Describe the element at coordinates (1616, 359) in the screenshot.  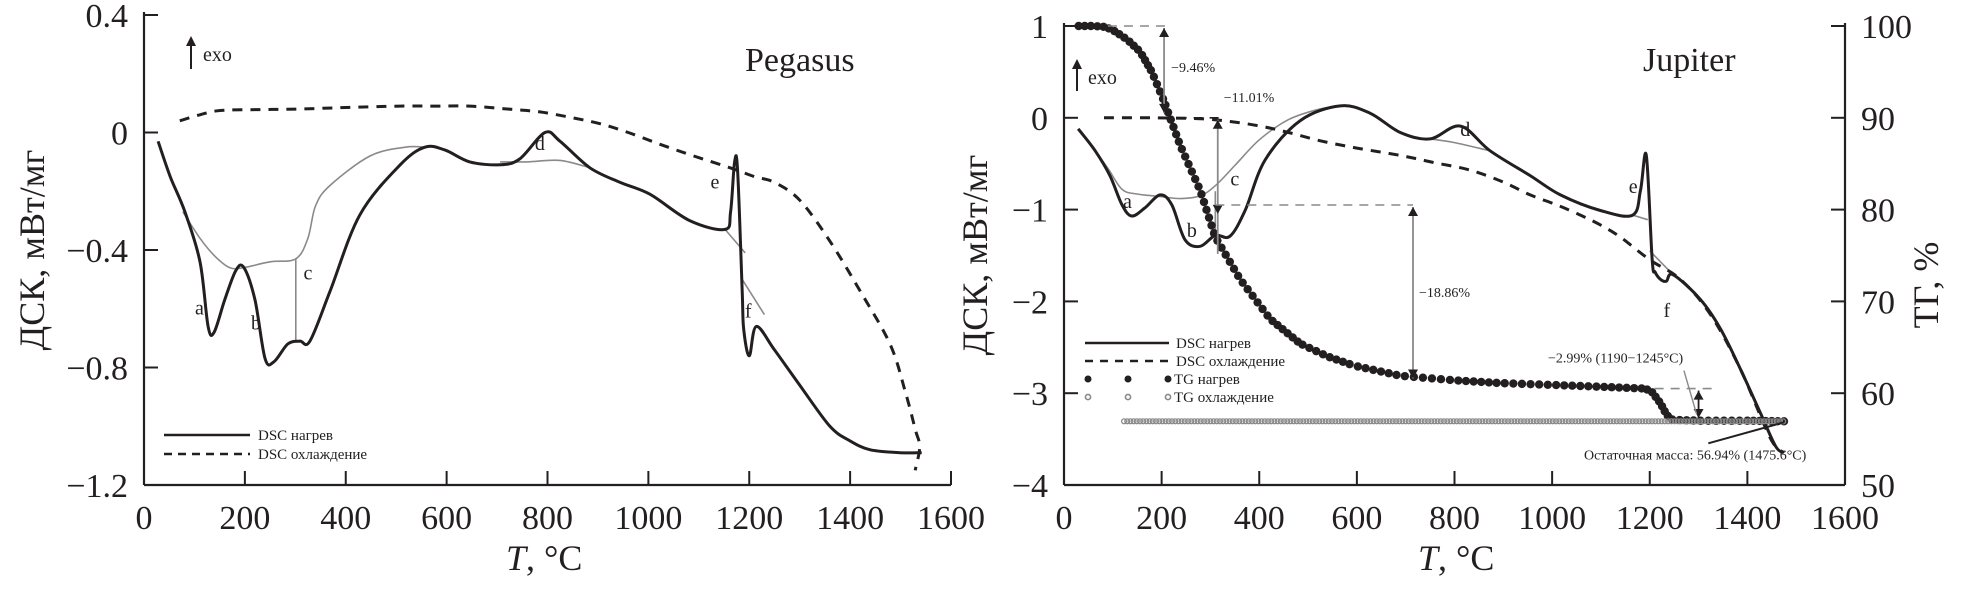
I see `mass-loss-label-2-99: −2.99% (1190−1245°C)` at that location.